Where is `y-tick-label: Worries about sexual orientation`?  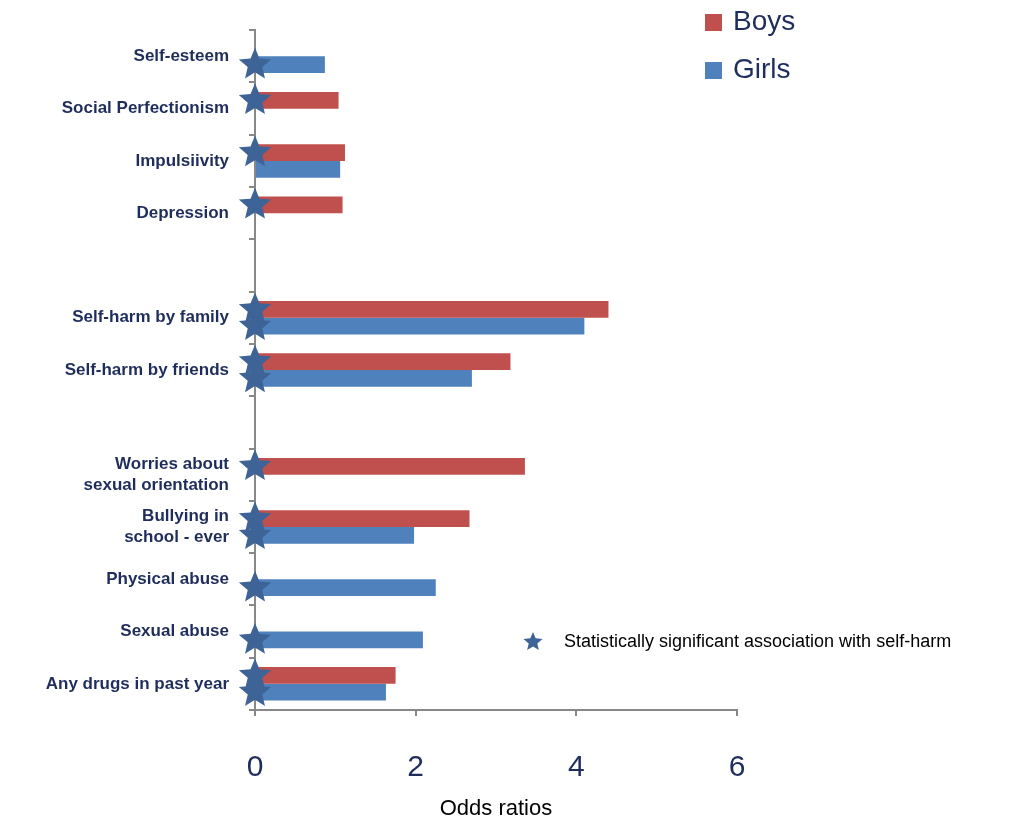 y-tick-label: Worries about sexual orientation is located at coordinates (156, 474).